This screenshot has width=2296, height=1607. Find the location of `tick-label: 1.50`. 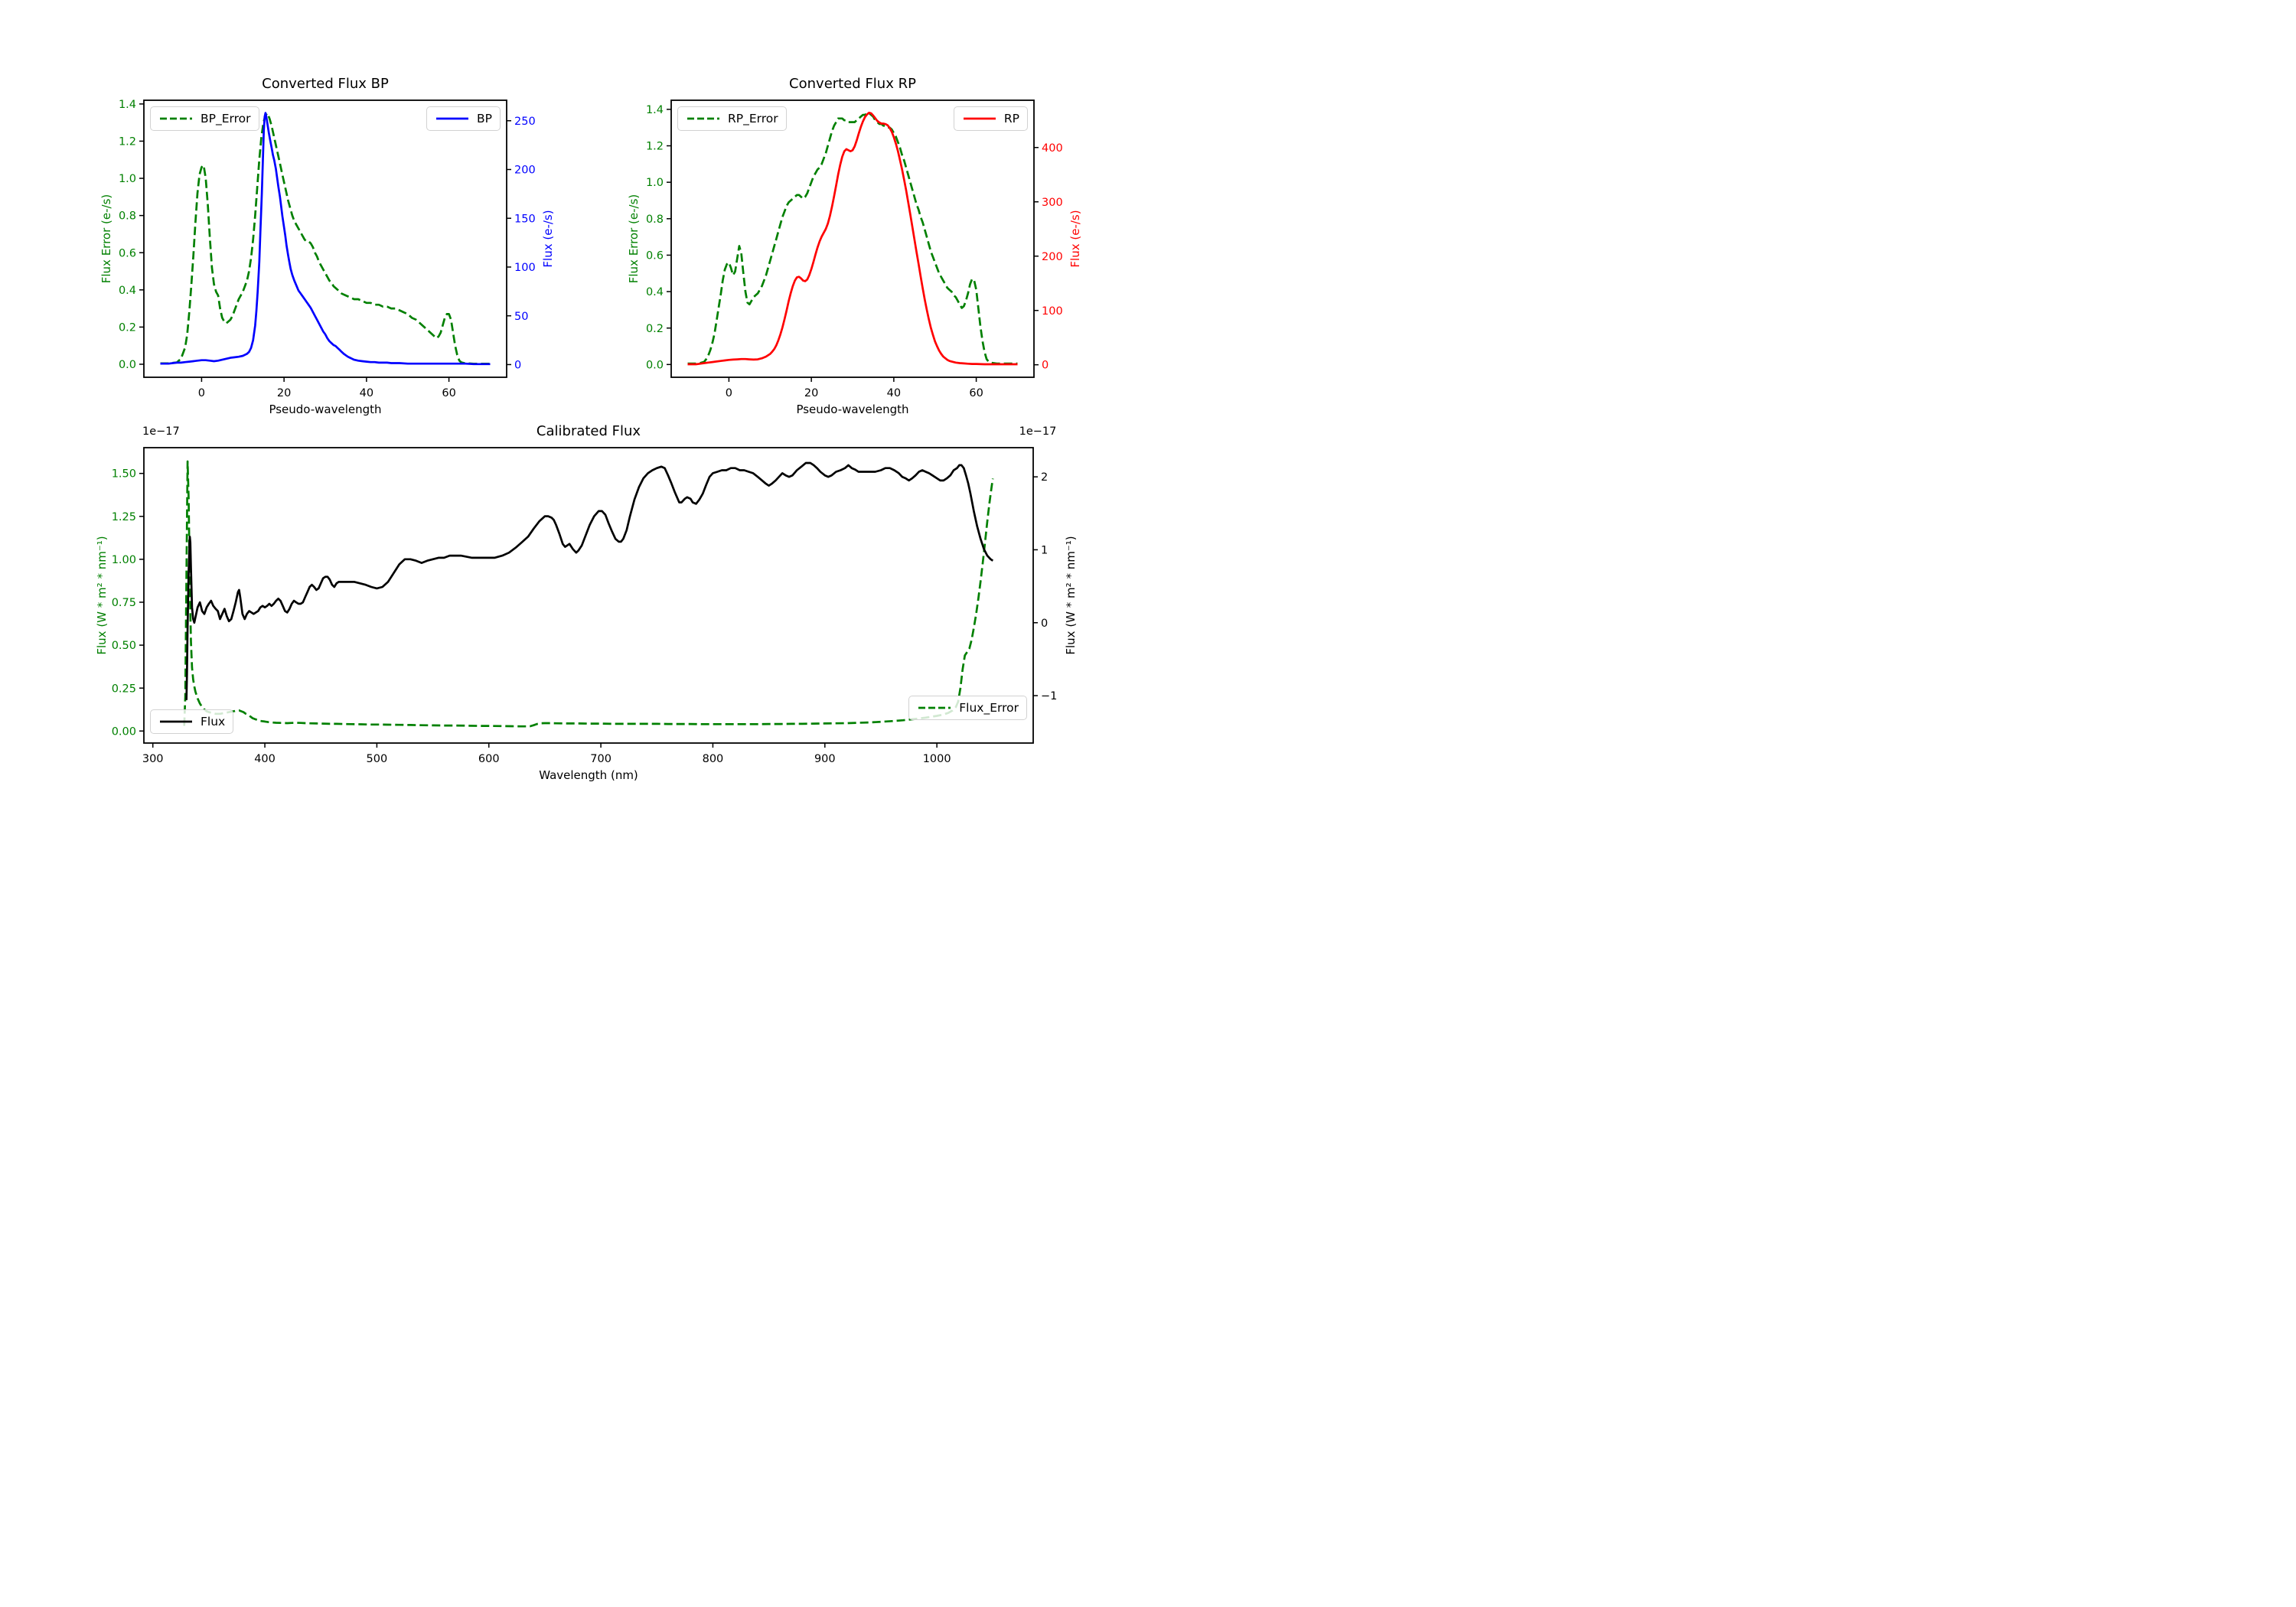

tick-label: 1.50 is located at coordinates (124, 474).